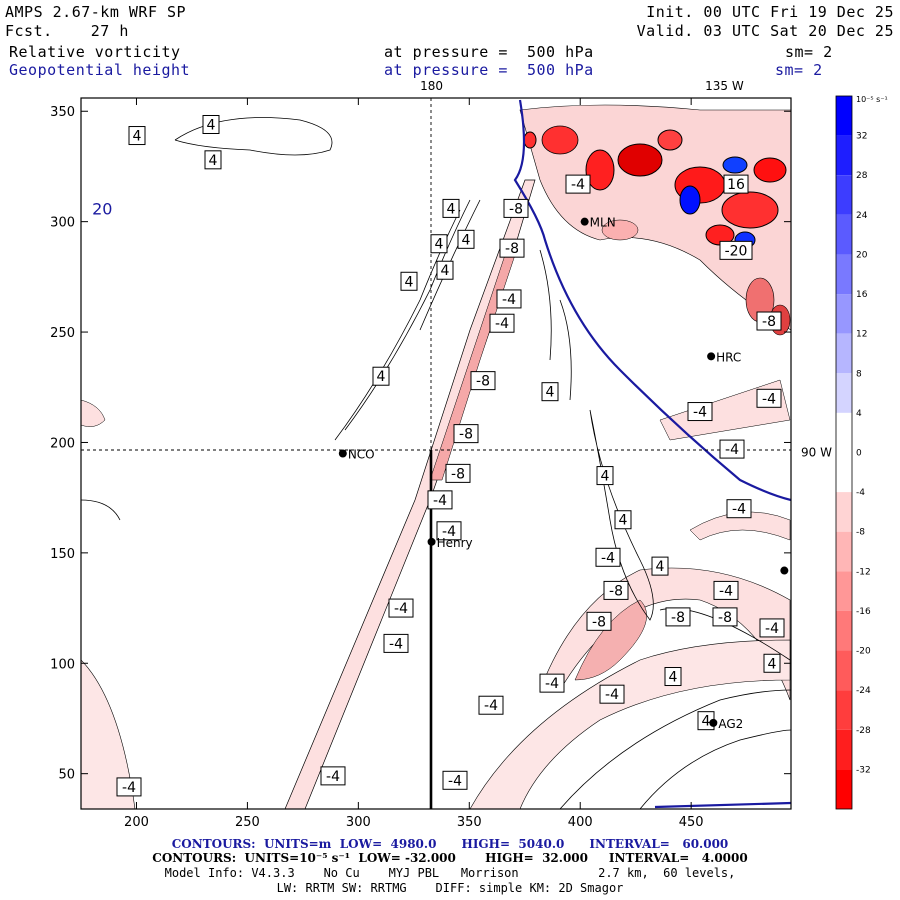 This screenshot has height=900, width=900. I want to click on field1-level: at pressure = 500 hPa, so click(489, 52).